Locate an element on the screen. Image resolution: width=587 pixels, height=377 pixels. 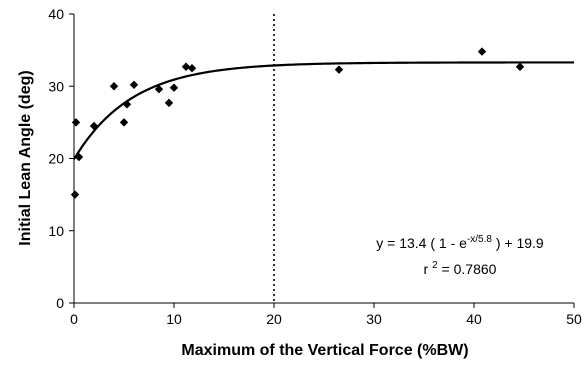
y-tick-label: 10 is located at coordinates (56, 231).